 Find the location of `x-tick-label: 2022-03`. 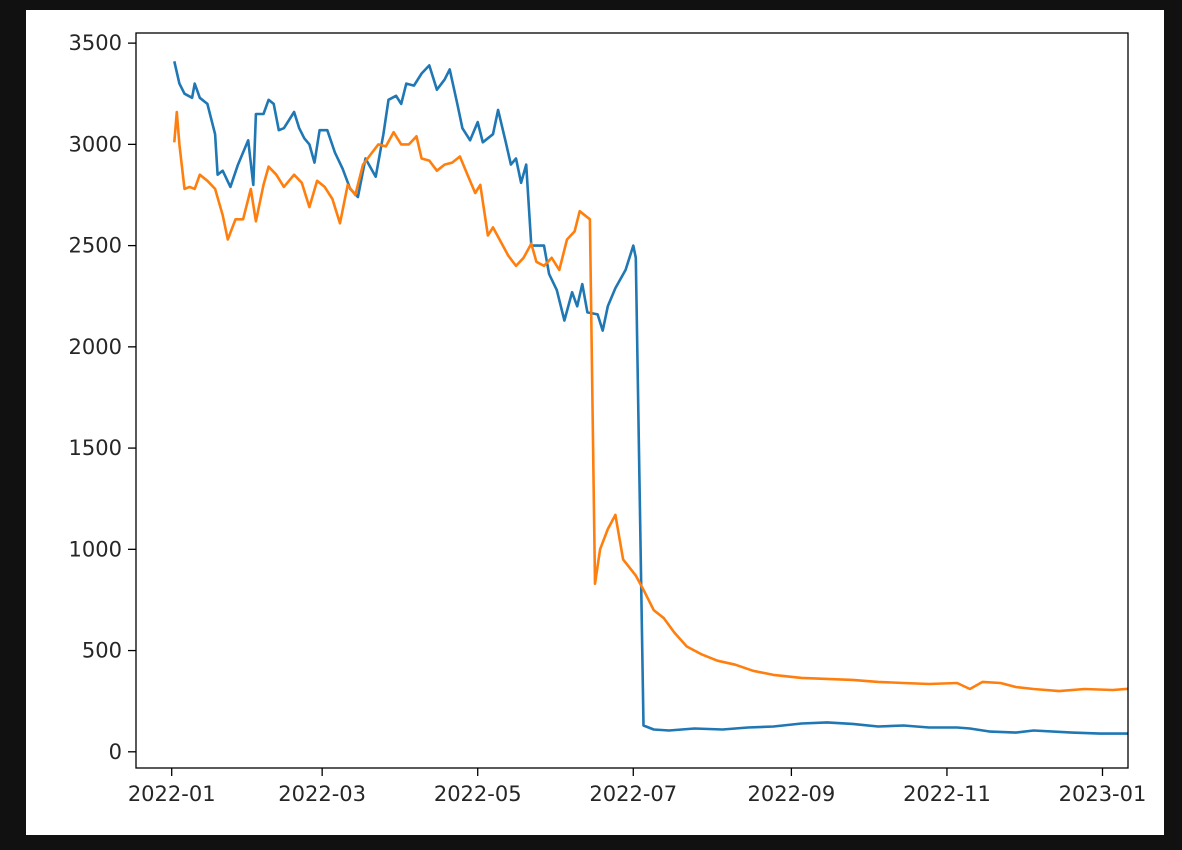

x-tick-label: 2022-03 is located at coordinates (322, 794).